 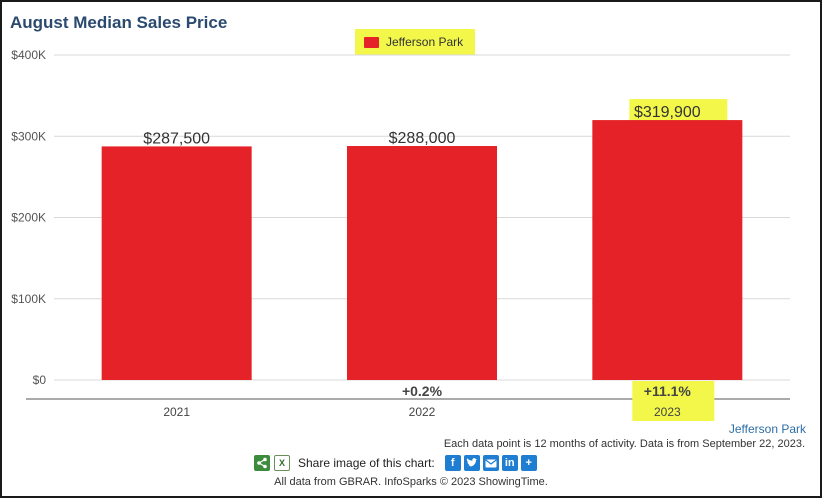 What do you see at coordinates (371, 42) in the screenshot?
I see `legend-swatch` at bounding box center [371, 42].